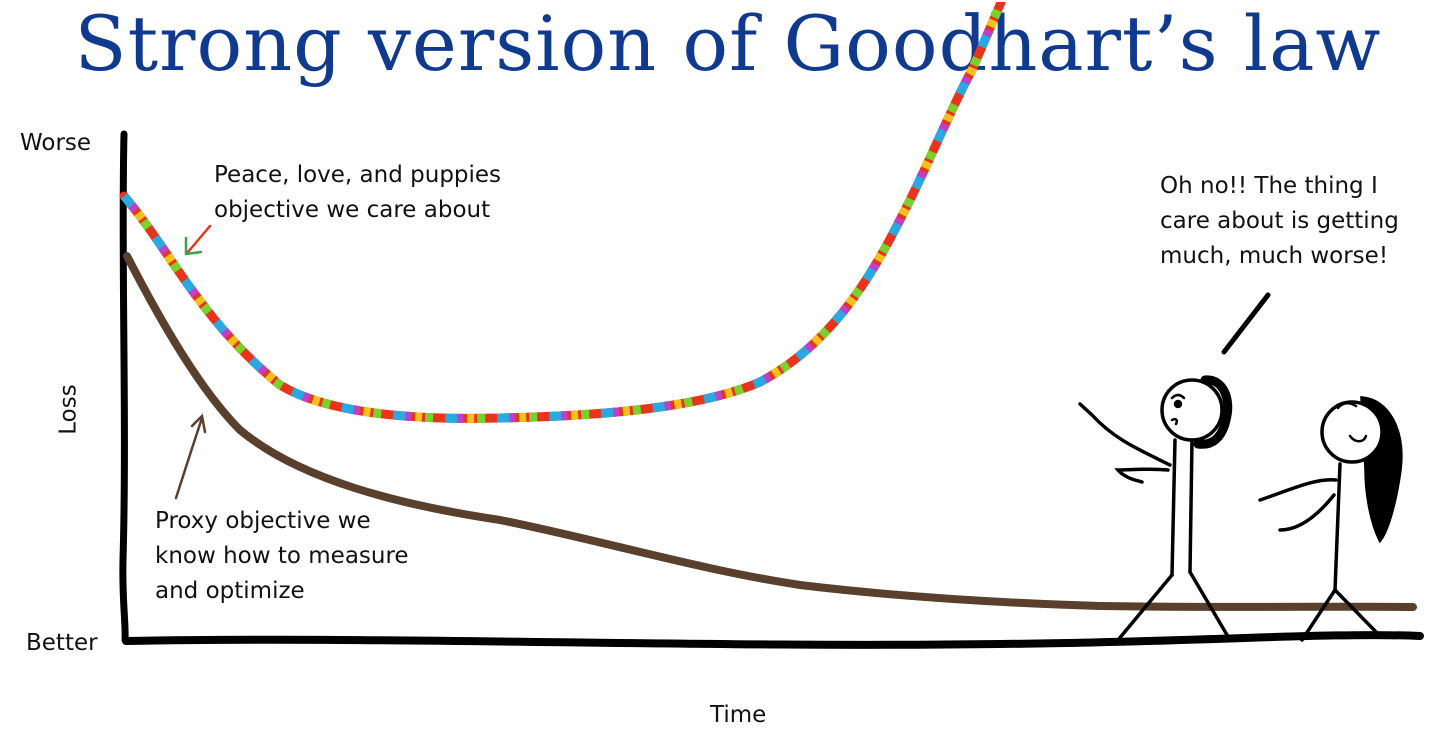  Describe the element at coordinates (62, 643) in the screenshot. I see `y-axis-bottom-label: Better` at that location.